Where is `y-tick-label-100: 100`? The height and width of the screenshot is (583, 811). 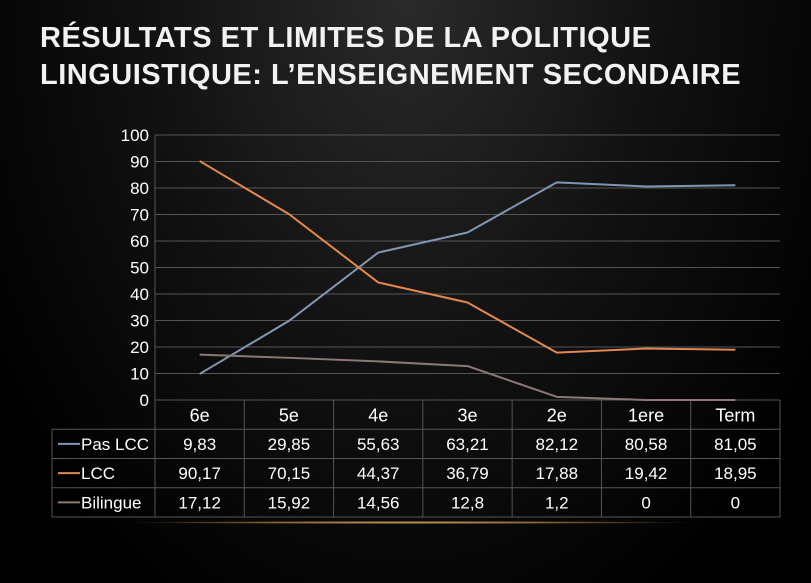 y-tick-label-100: 100 is located at coordinates (135, 135).